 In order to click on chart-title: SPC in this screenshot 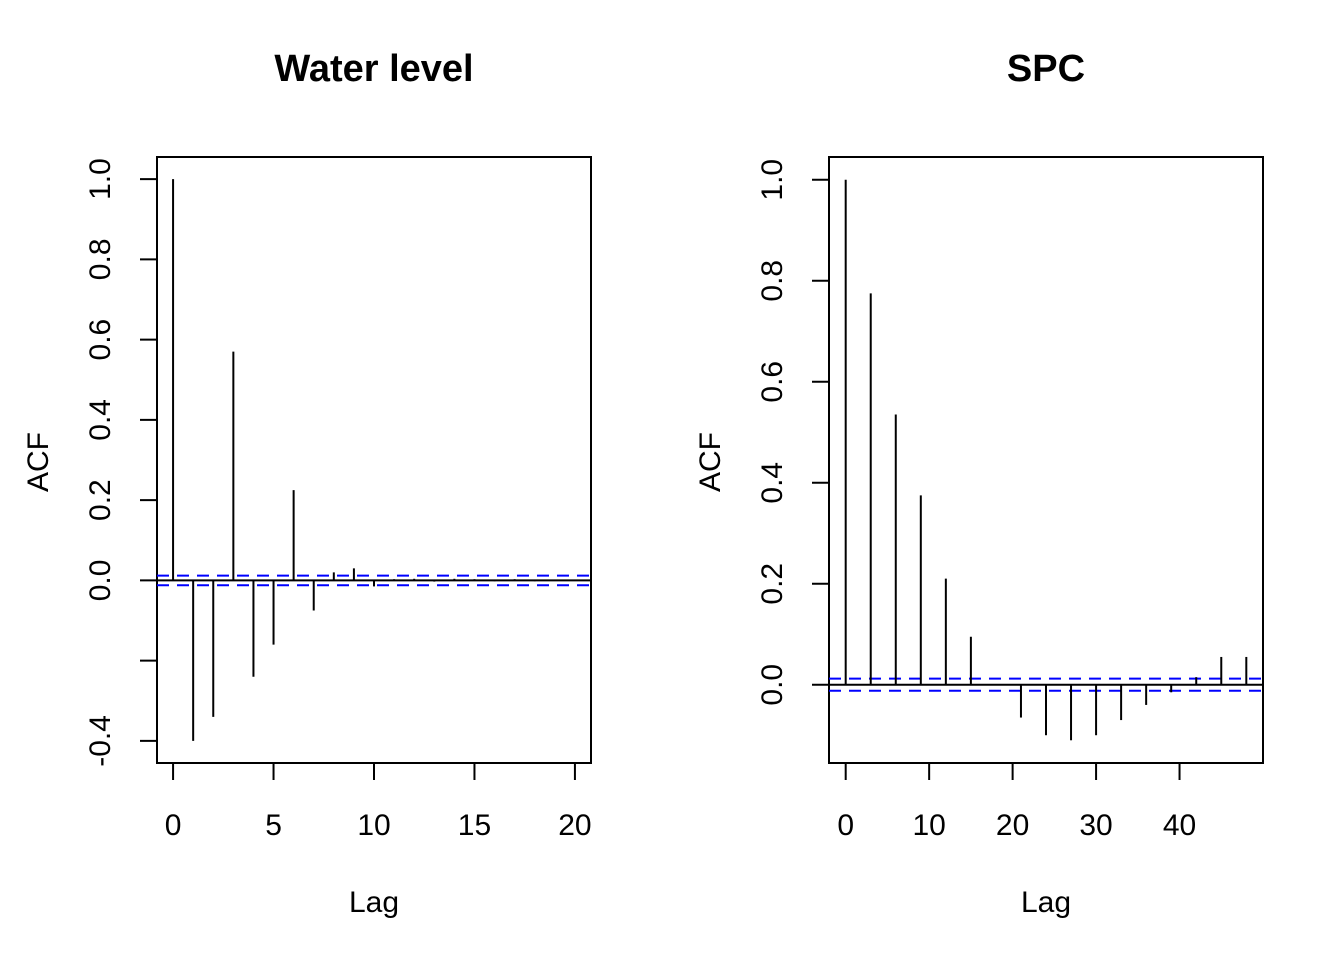, I will do `click(1046, 69)`.